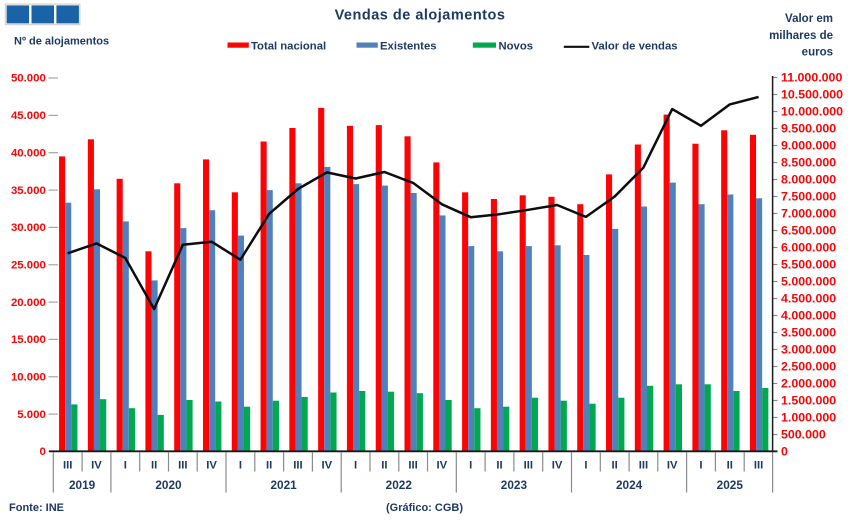 This screenshot has height=521, width=851. Describe the element at coordinates (730, 485) in the screenshot. I see `svg-text: 2025` at that location.